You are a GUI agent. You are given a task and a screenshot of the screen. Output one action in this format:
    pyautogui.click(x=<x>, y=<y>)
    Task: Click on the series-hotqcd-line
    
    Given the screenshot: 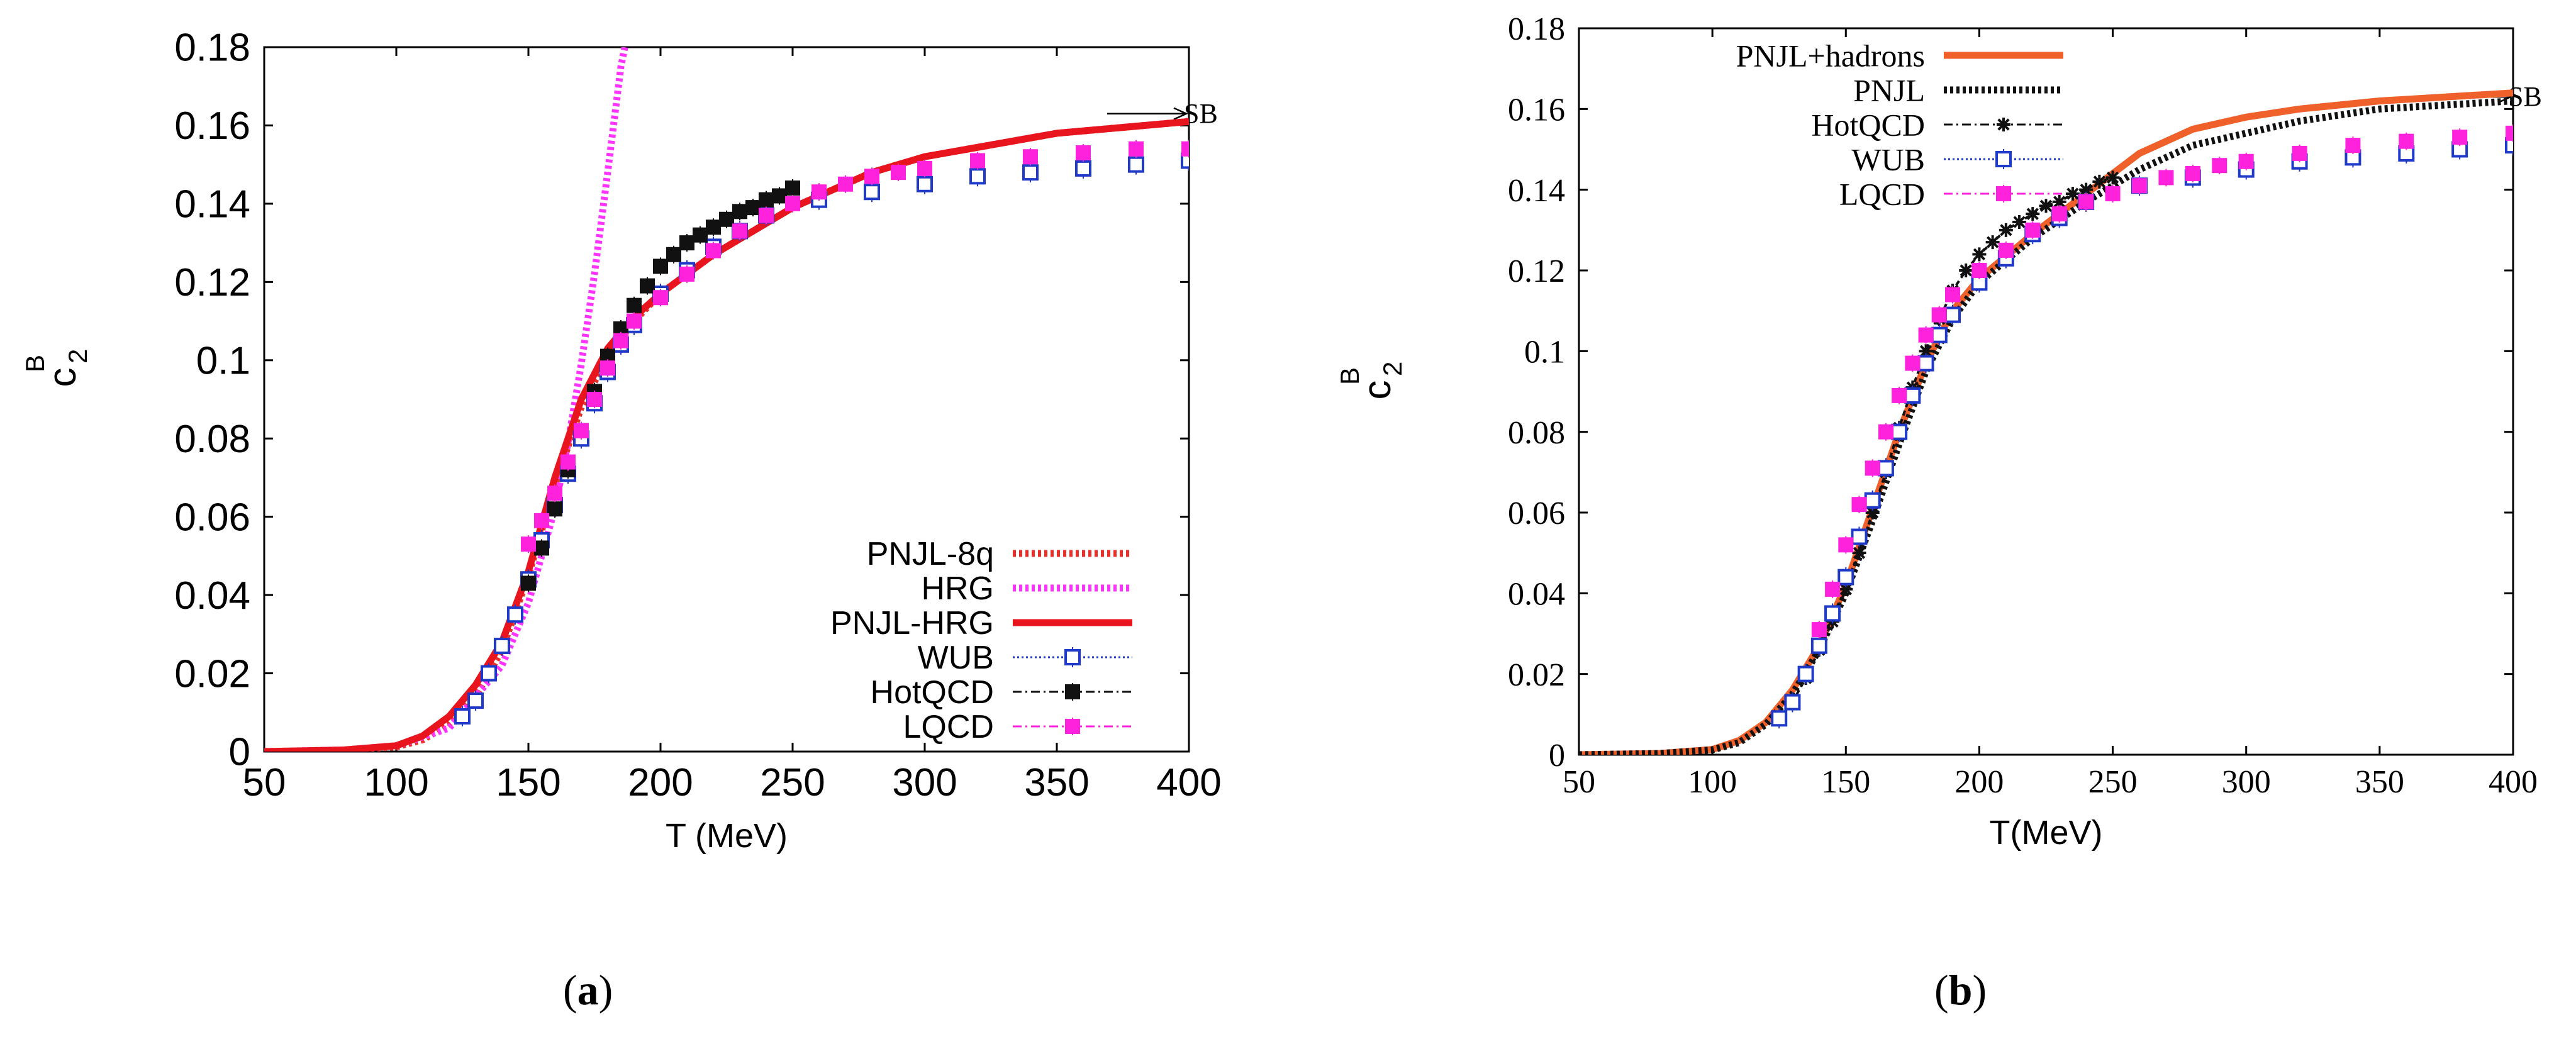 What is the action you would take?
    pyautogui.click(x=1952, y=439)
    